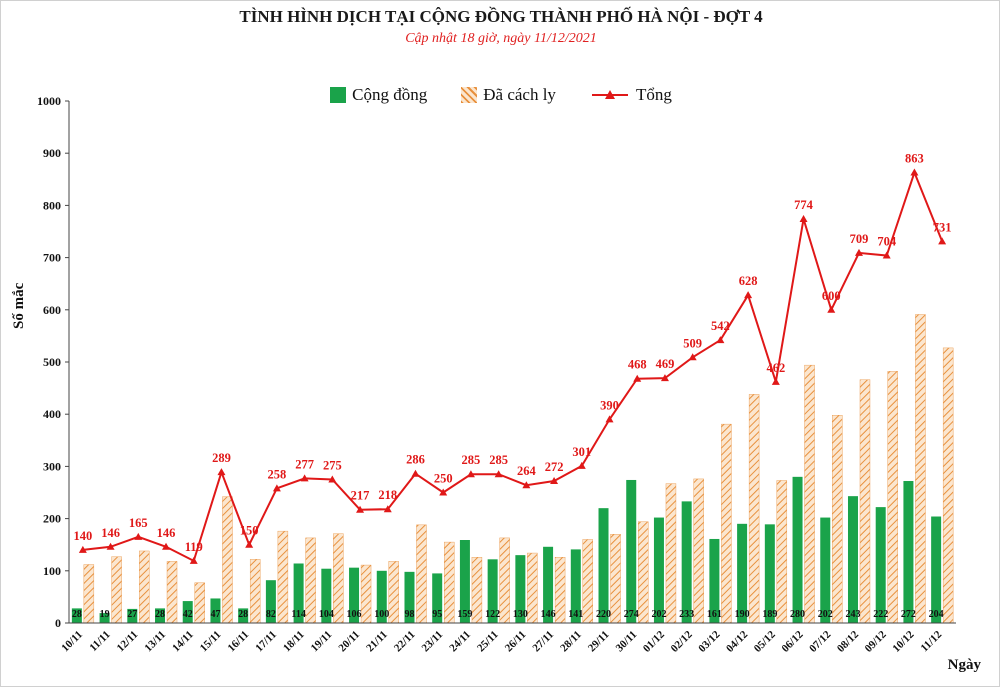  I want to click on data-label-community: 27, so click(132, 614).